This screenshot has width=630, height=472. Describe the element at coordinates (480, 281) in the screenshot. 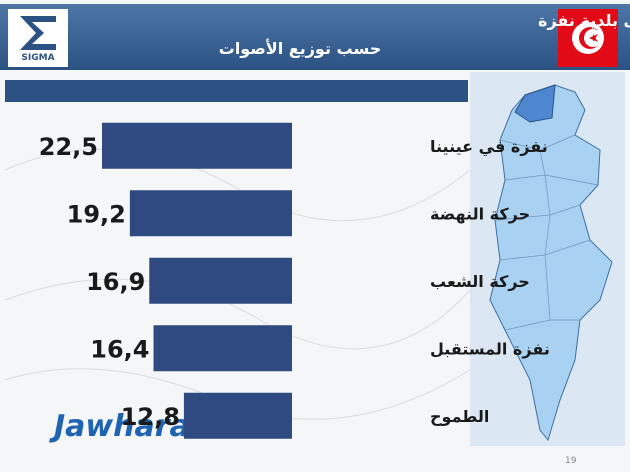

I see `category-label: حركة الشعب` at that location.